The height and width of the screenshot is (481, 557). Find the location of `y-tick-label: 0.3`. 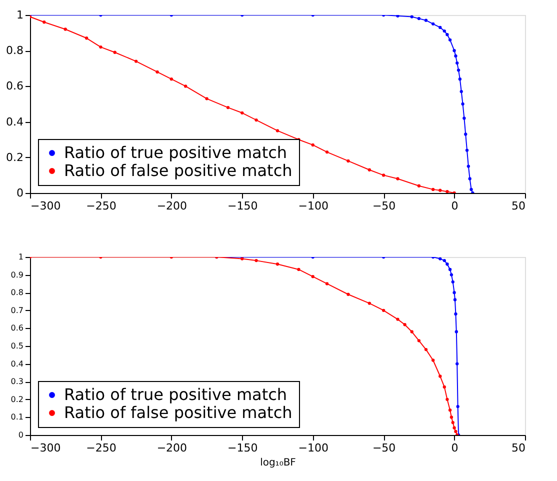

y-tick-label: 0.3 is located at coordinates (17, 381).